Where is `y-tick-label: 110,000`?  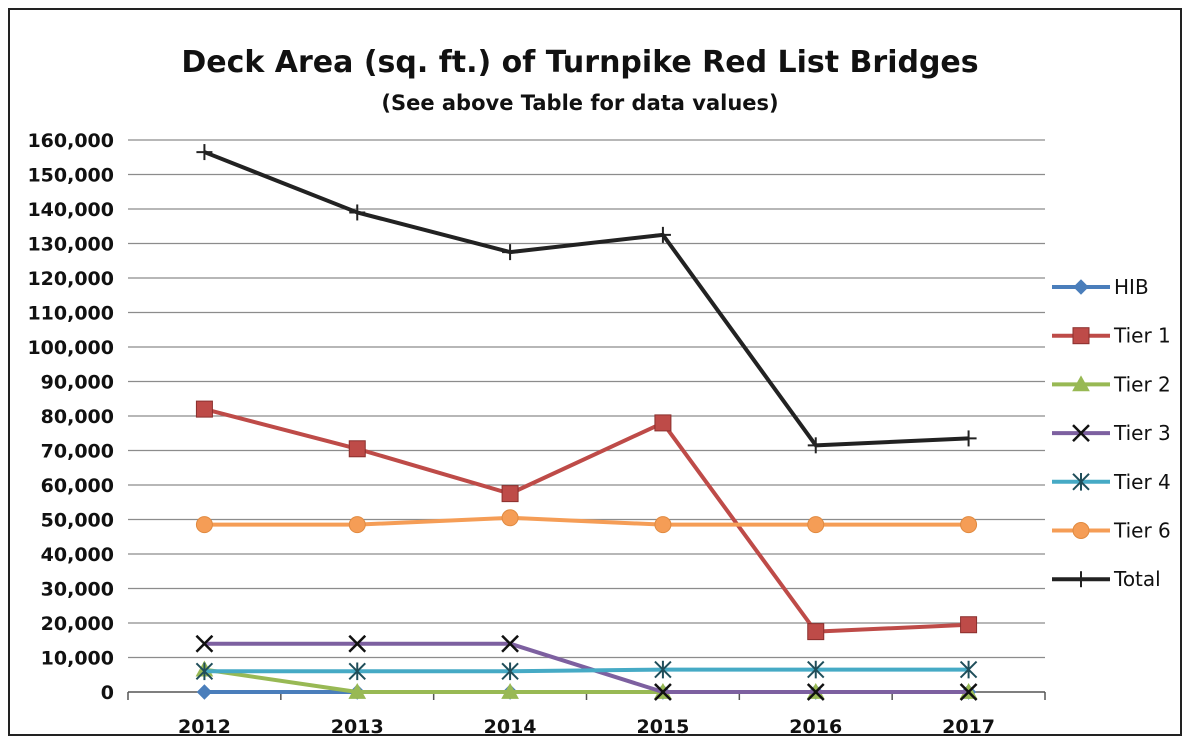 y-tick-label: 110,000 is located at coordinates (70, 314).